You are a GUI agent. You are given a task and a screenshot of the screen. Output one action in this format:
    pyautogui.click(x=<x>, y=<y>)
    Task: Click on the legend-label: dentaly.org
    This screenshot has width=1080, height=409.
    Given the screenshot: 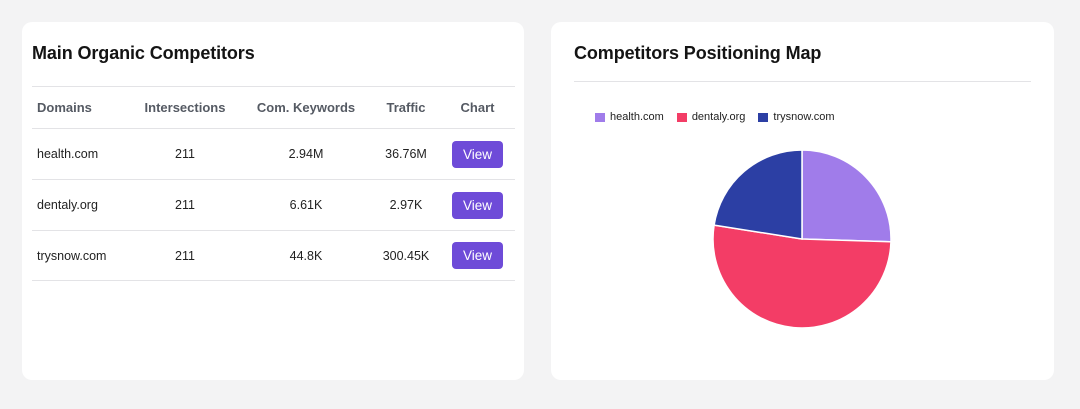 What is the action you would take?
    pyautogui.click(x=718, y=117)
    